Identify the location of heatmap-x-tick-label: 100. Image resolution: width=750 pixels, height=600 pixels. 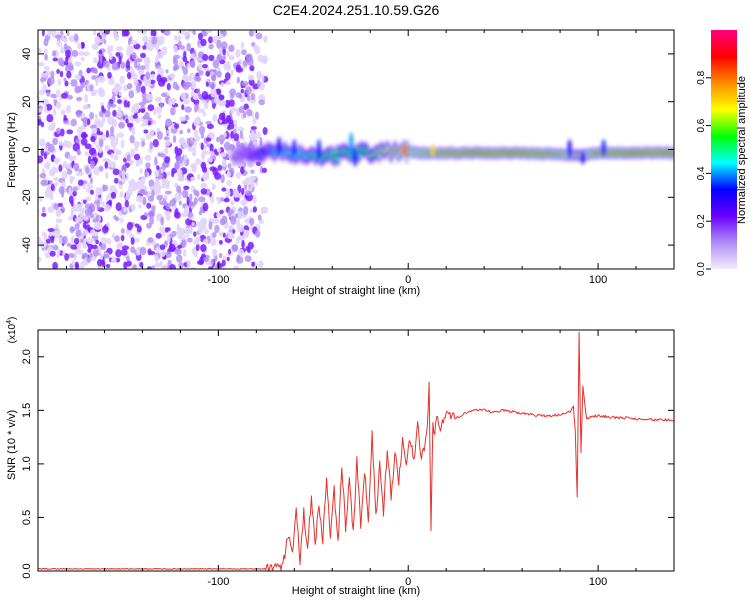
(598, 280).